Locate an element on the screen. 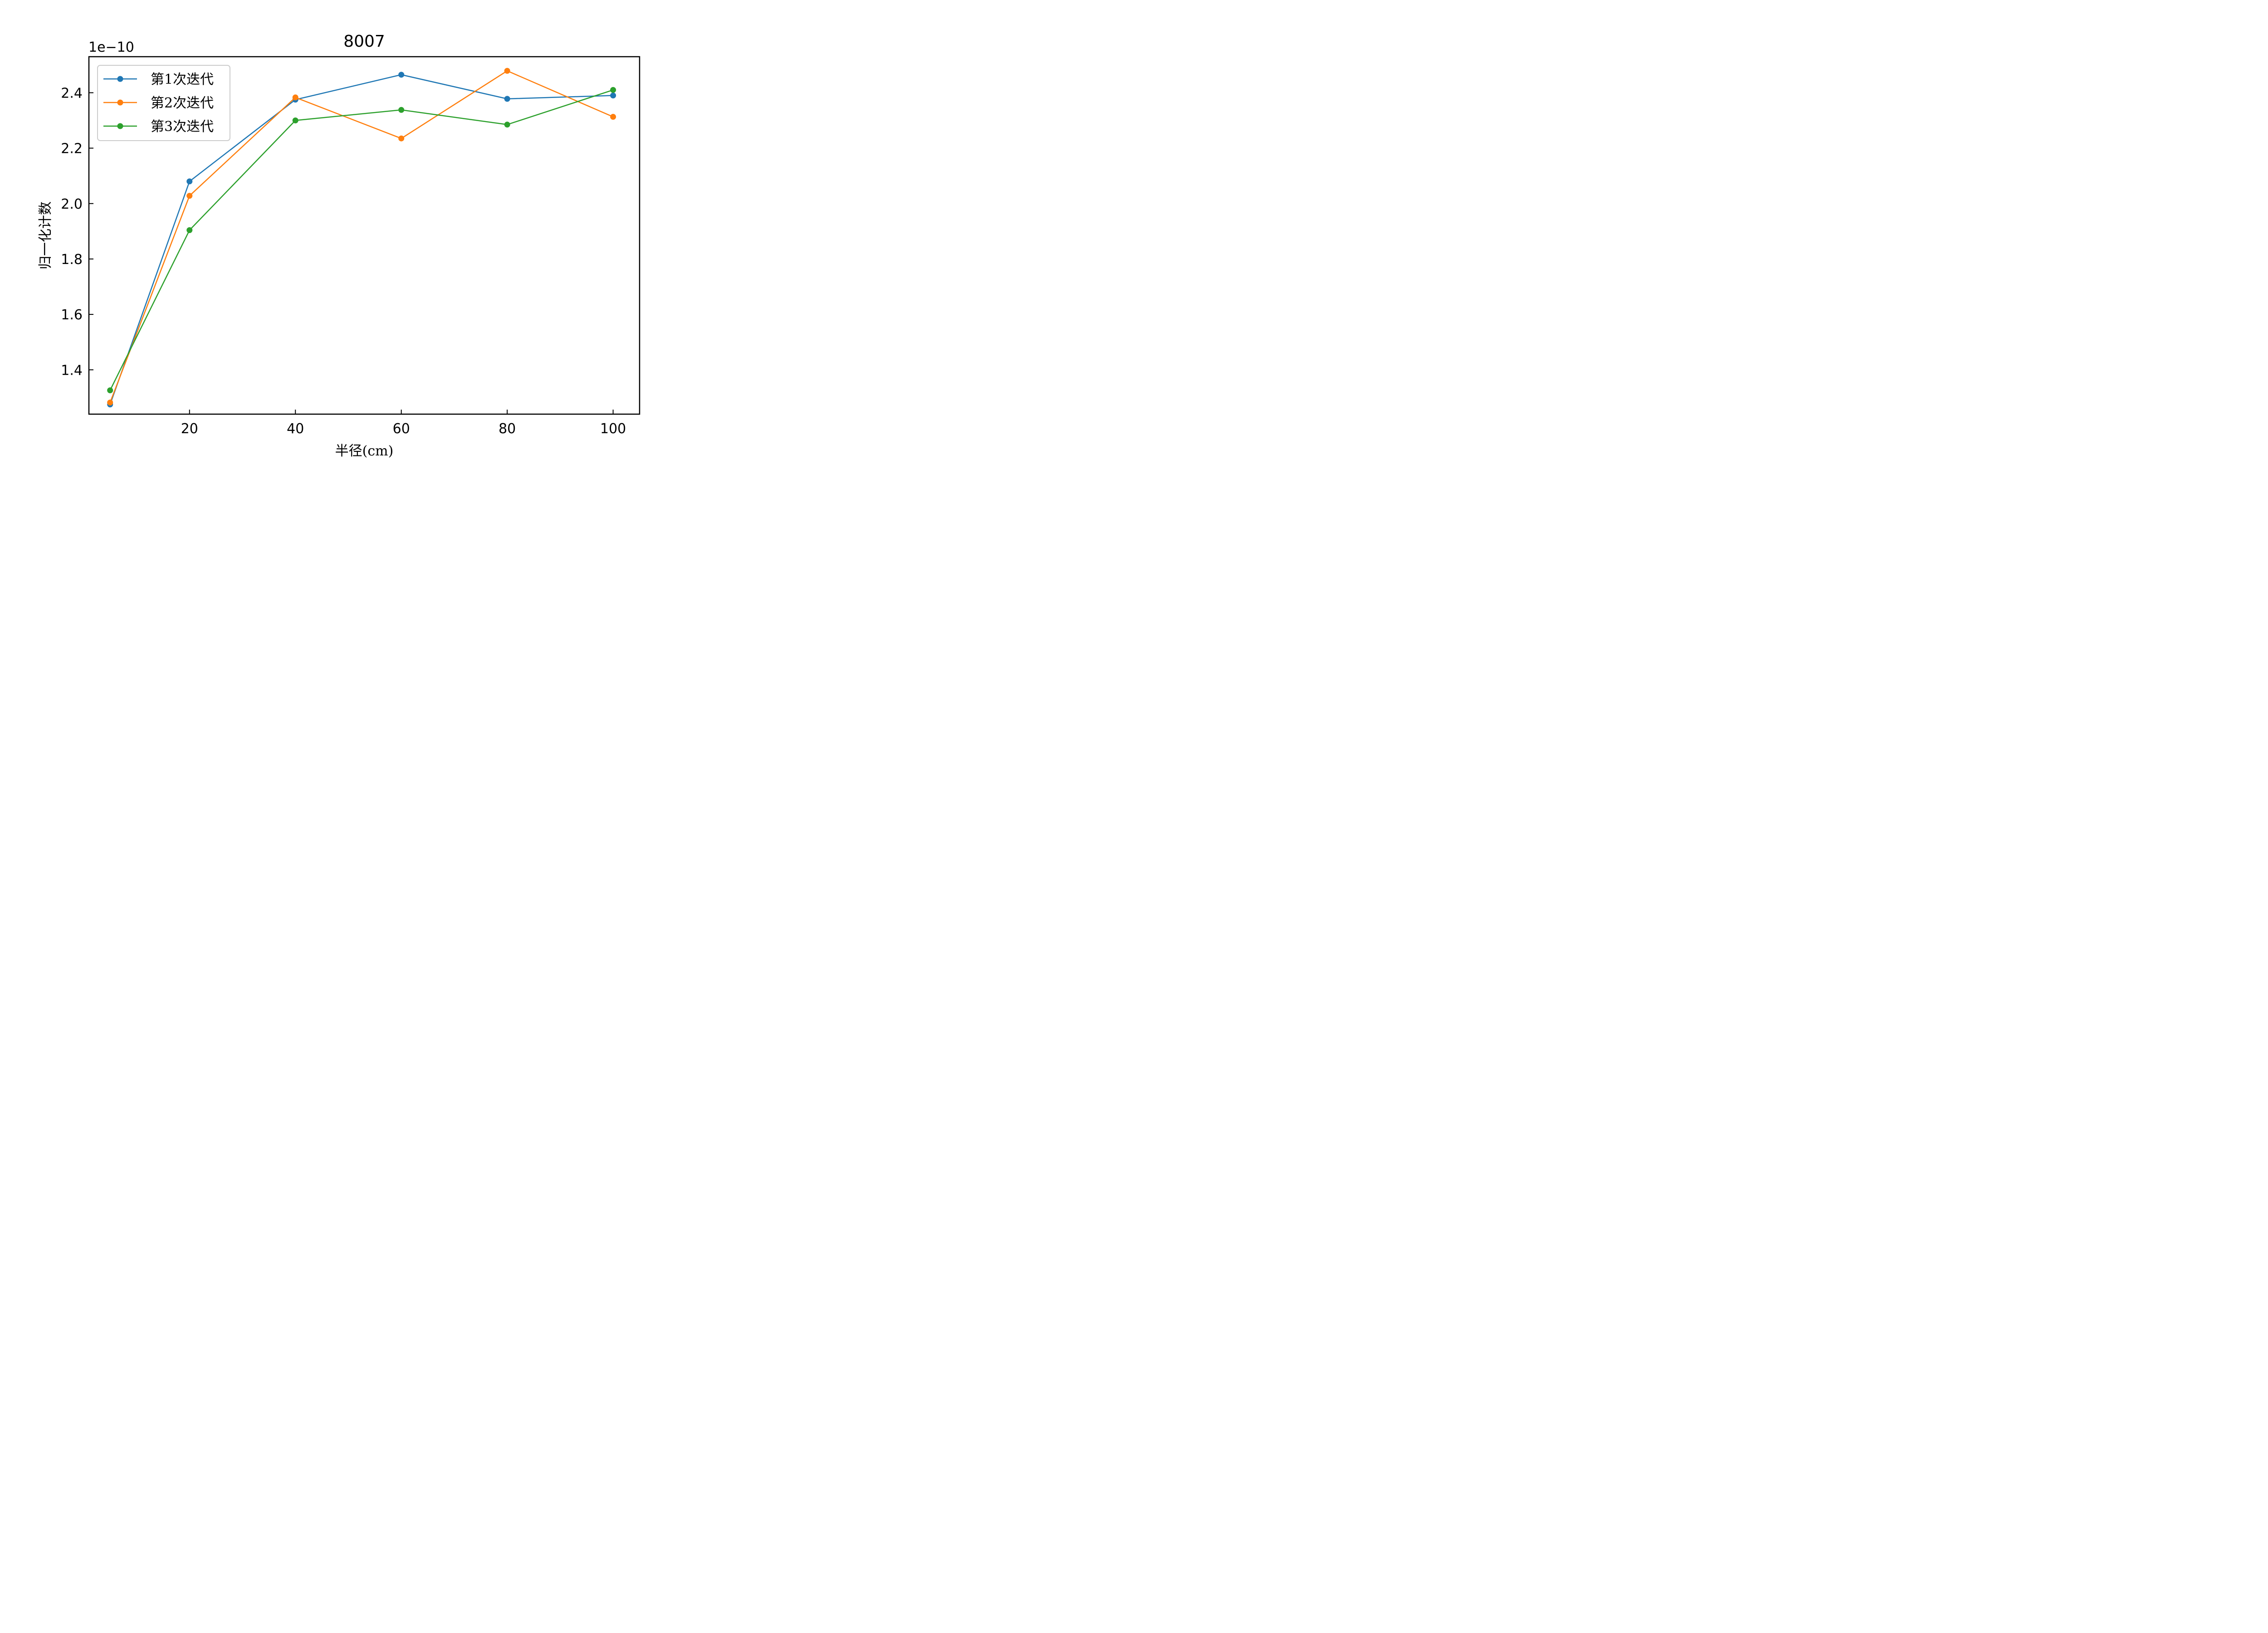 Image resolution: width=2268 pixels, height=1633 pixels. legend-frame is located at coordinates (164, 103).